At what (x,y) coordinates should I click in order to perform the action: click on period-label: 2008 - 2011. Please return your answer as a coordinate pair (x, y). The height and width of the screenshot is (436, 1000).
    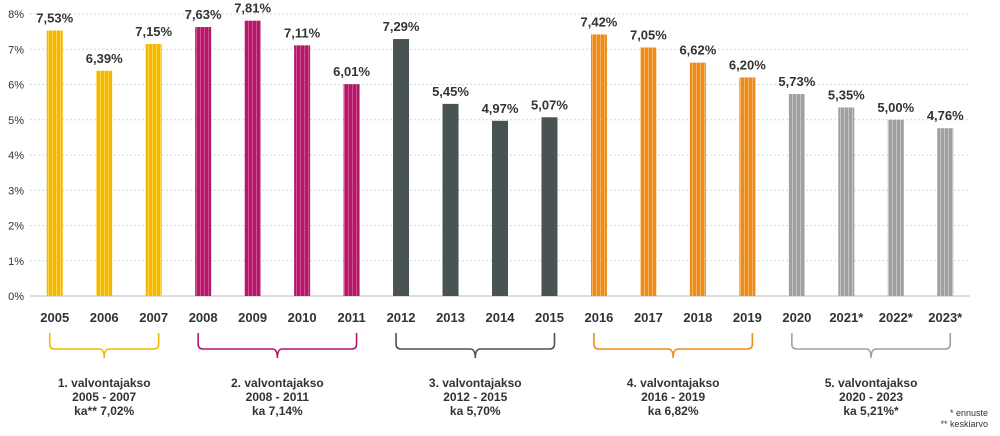
    Looking at the image, I should click on (278, 397).